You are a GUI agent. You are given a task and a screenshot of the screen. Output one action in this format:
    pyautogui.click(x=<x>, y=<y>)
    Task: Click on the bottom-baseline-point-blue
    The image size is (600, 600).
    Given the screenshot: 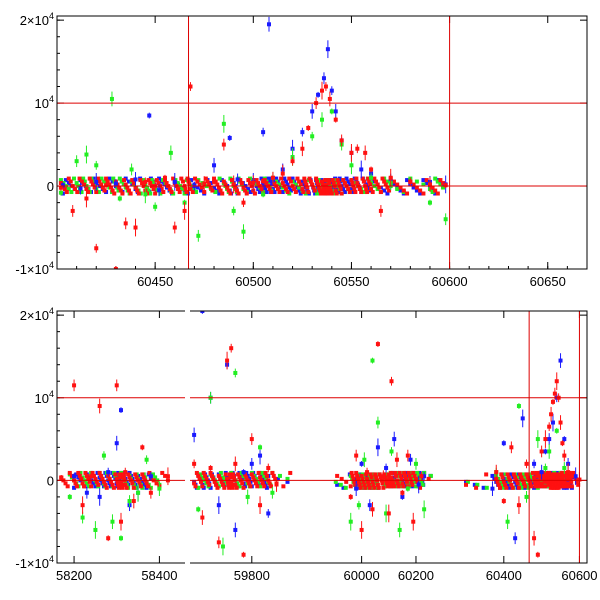 What is the action you would take?
    pyautogui.click(x=97, y=472)
    